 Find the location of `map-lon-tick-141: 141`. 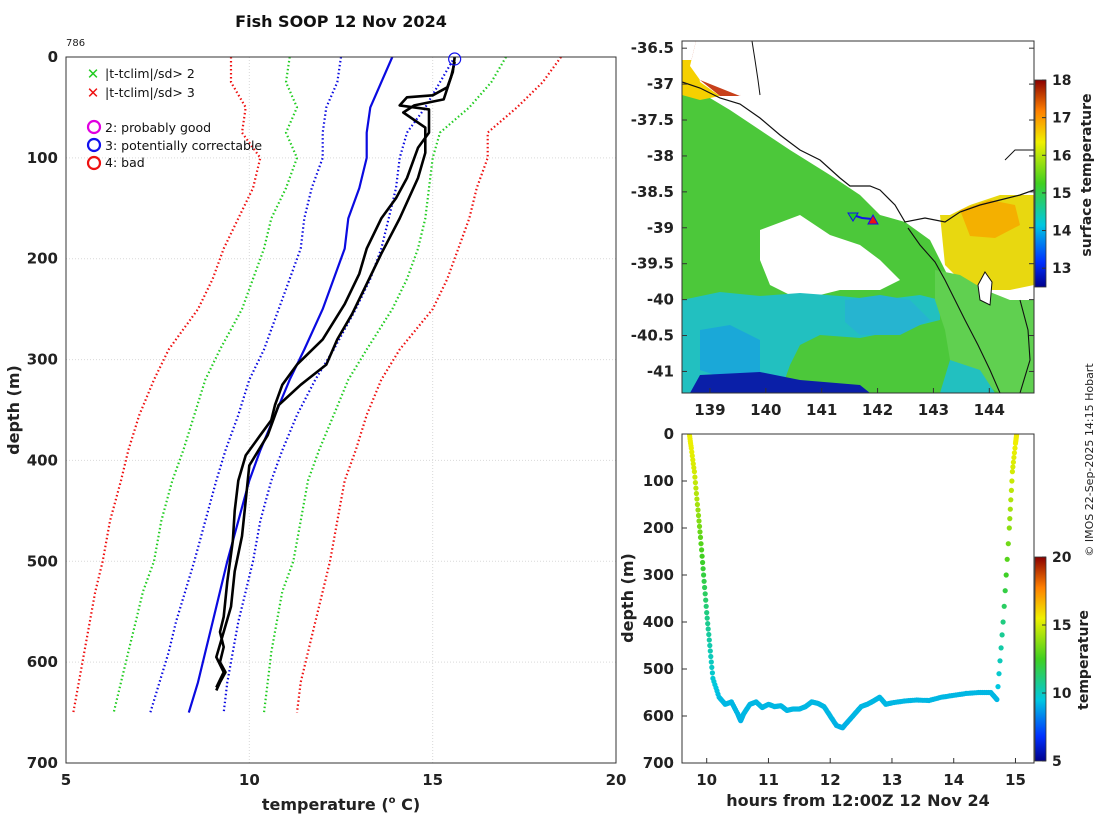

map-lon-tick-141: 141 is located at coordinates (821, 410).